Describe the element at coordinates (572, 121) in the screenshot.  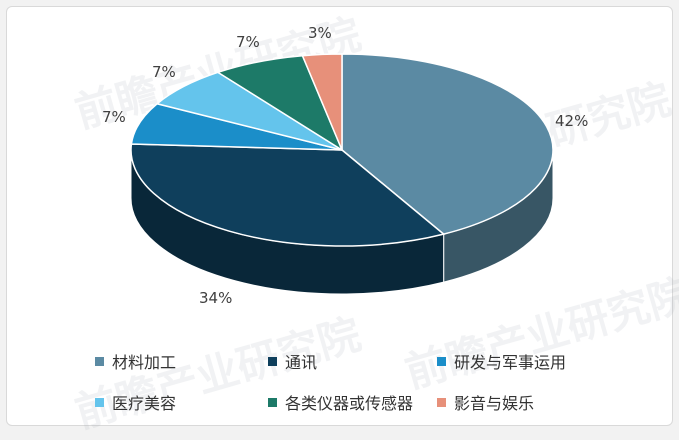
I see `data-label: 42%` at that location.